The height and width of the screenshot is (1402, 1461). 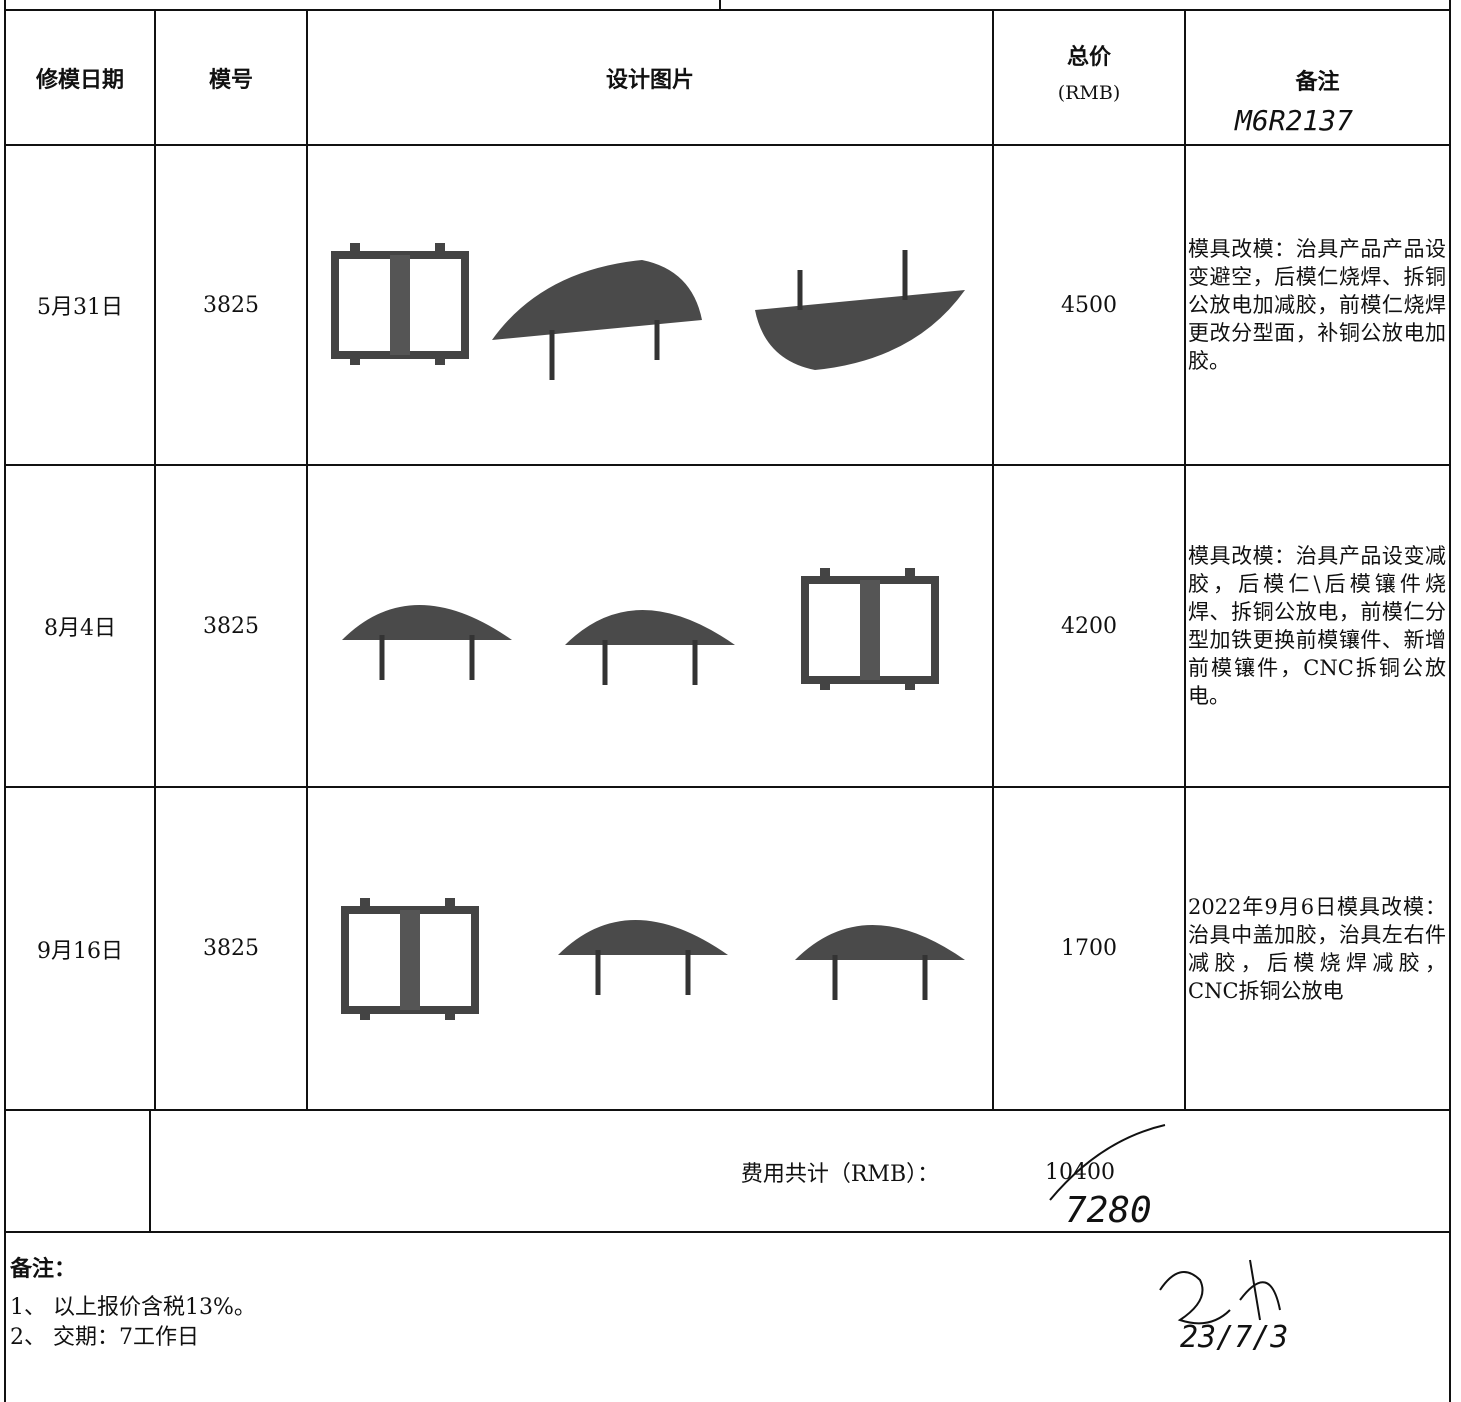 What do you see at coordinates (80, 307) in the screenshot?
I see `row-date: 5月31日` at bounding box center [80, 307].